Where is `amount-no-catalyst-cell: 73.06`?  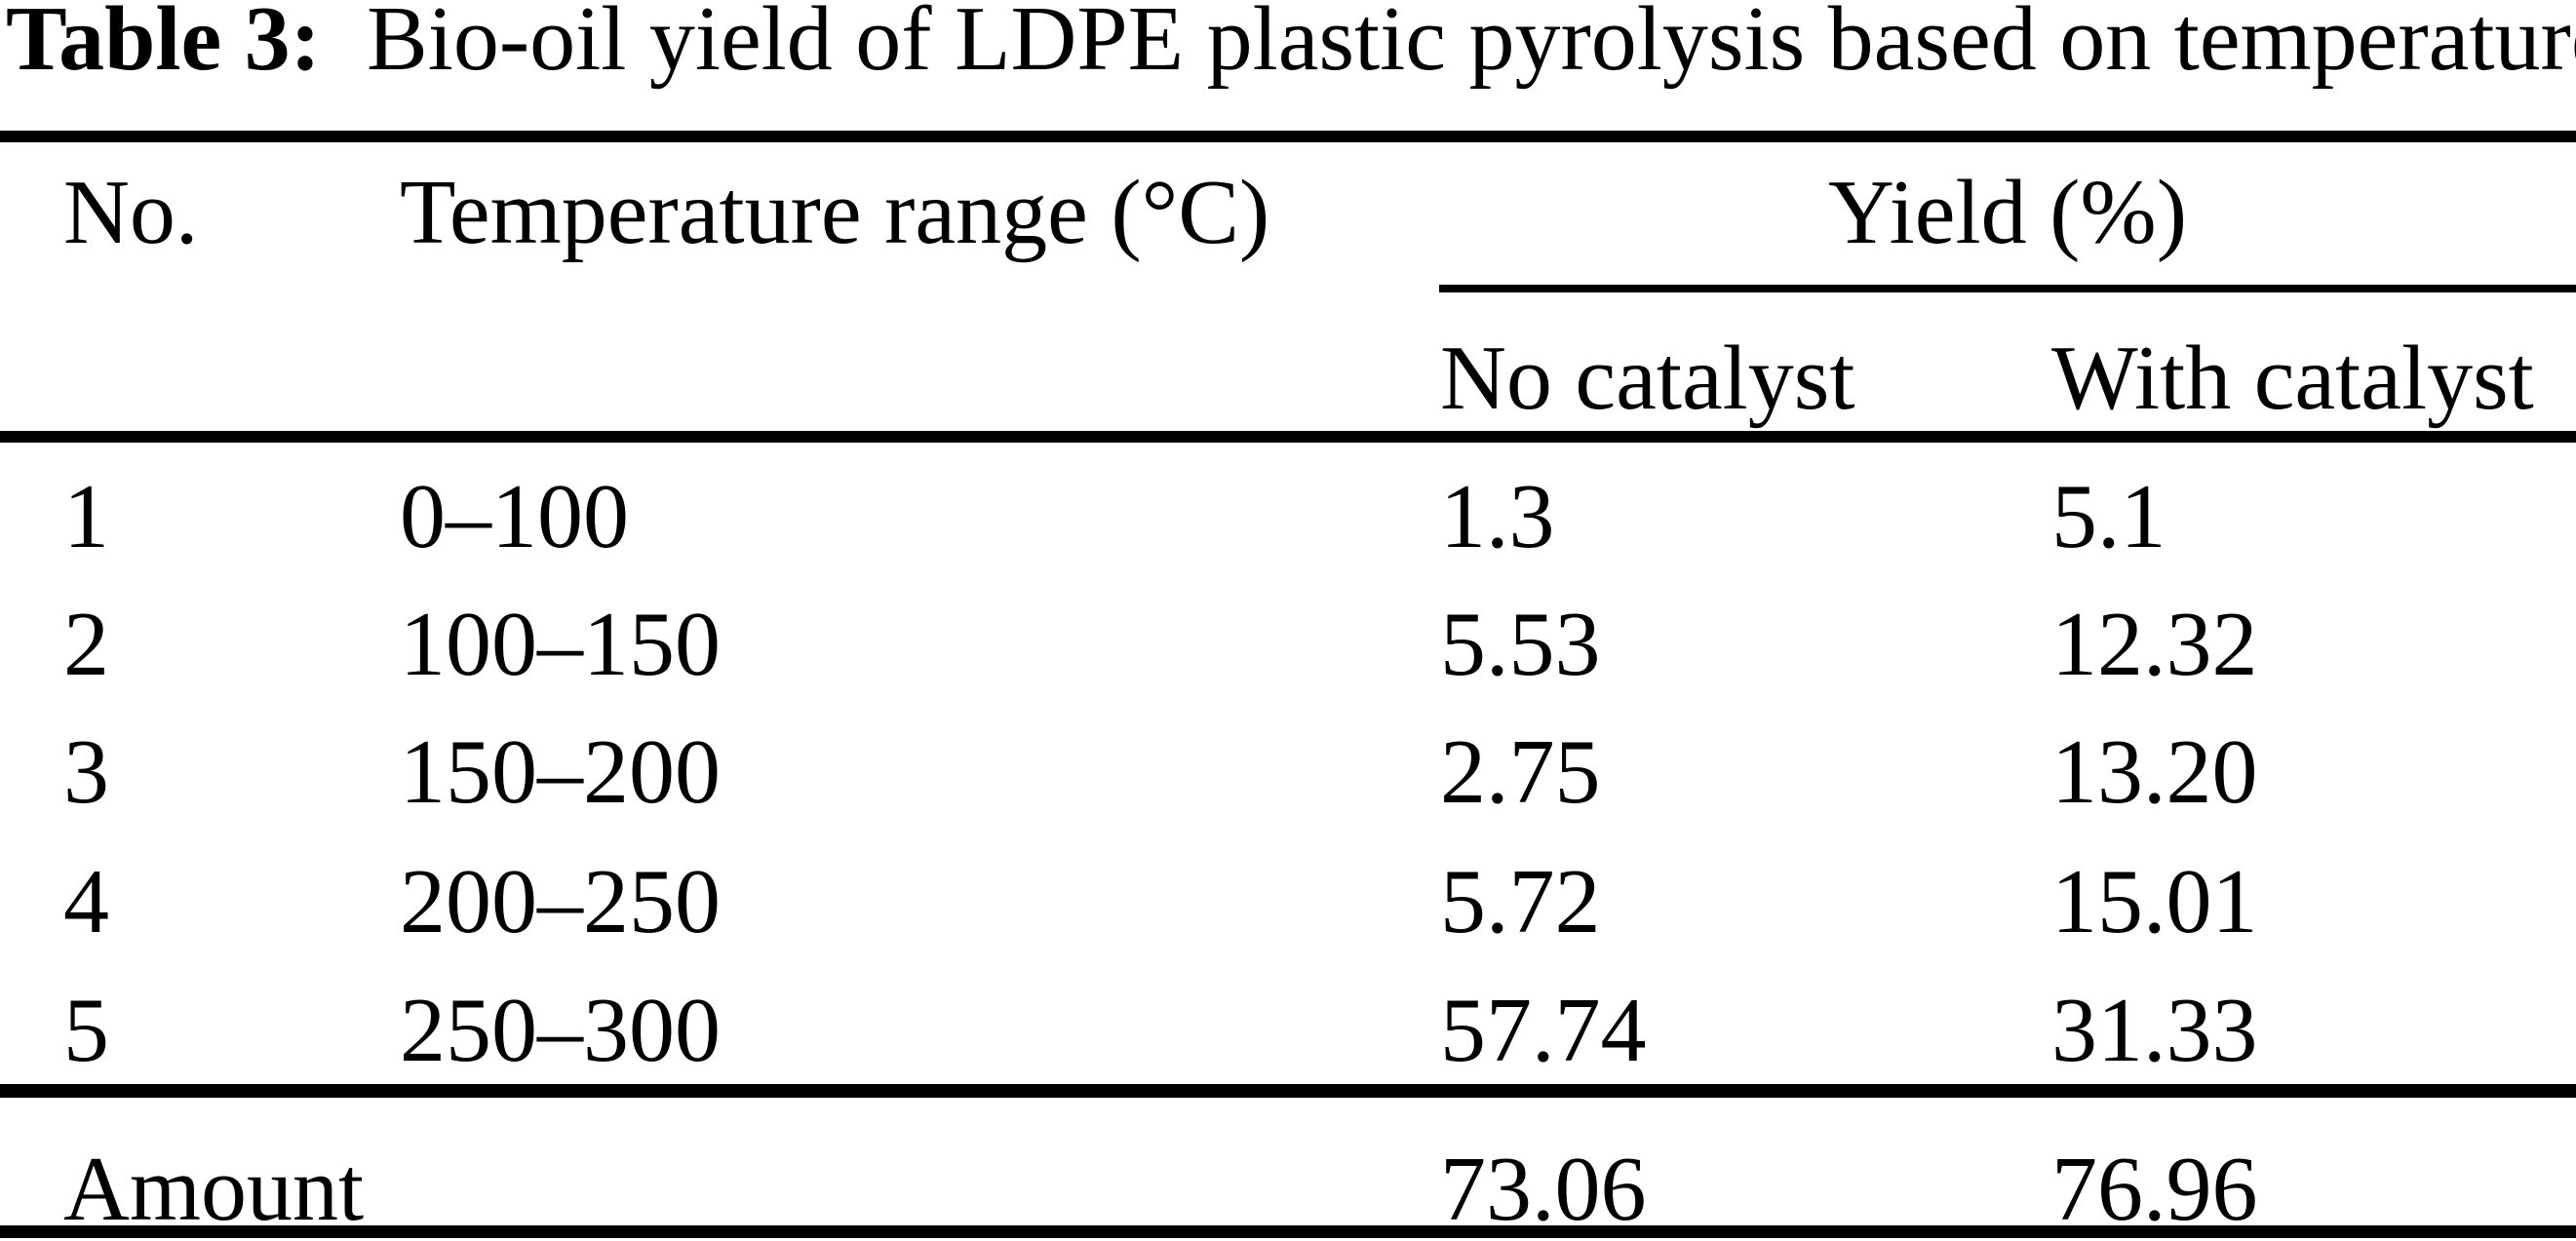 amount-no-catalyst-cell: 73.06 is located at coordinates (1543, 1189).